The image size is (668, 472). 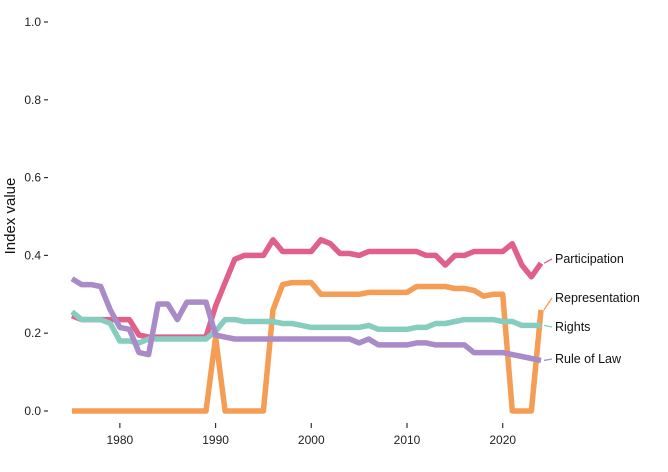 I want to click on series-label-rights: Rights, so click(x=572, y=327).